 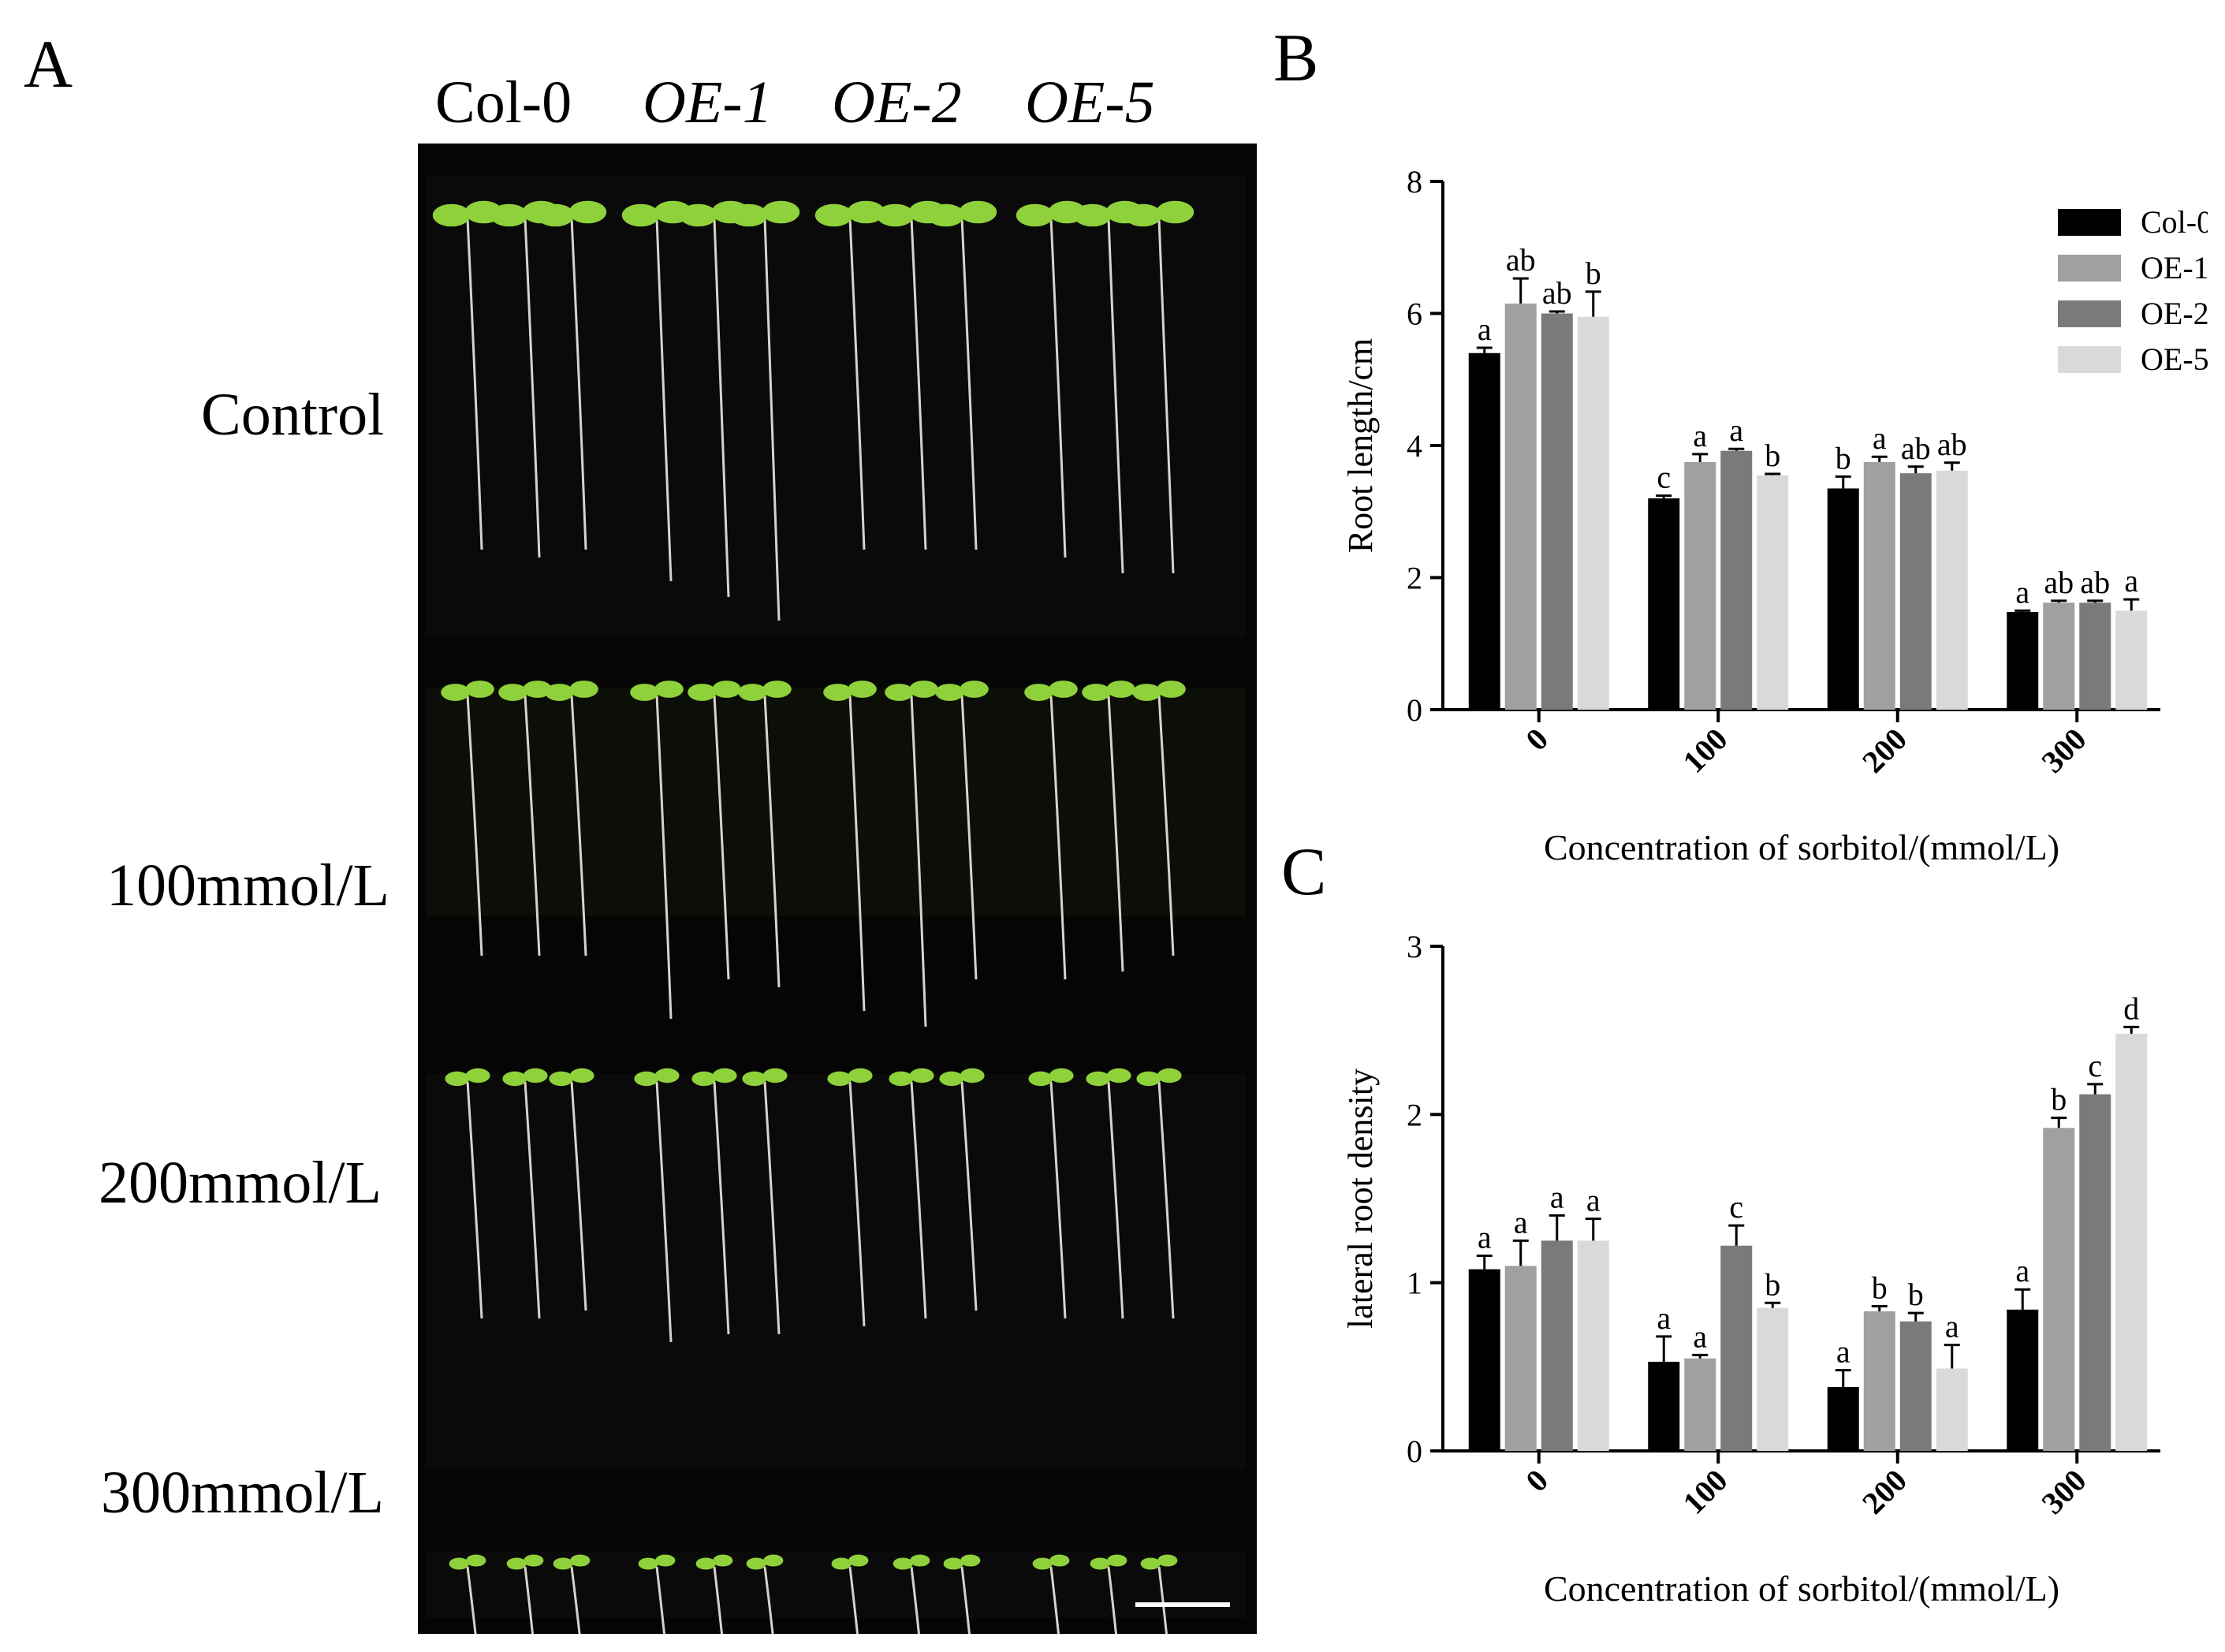 I want to click on y-tick-label: 2, so click(x=1414, y=1115).